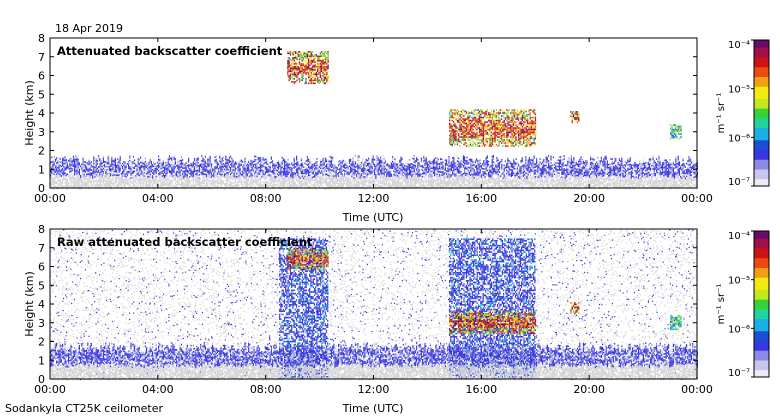  Describe the element at coordinates (373, 408) in the screenshot. I see `bottom-x-axis-label: Time (UTC)` at that location.